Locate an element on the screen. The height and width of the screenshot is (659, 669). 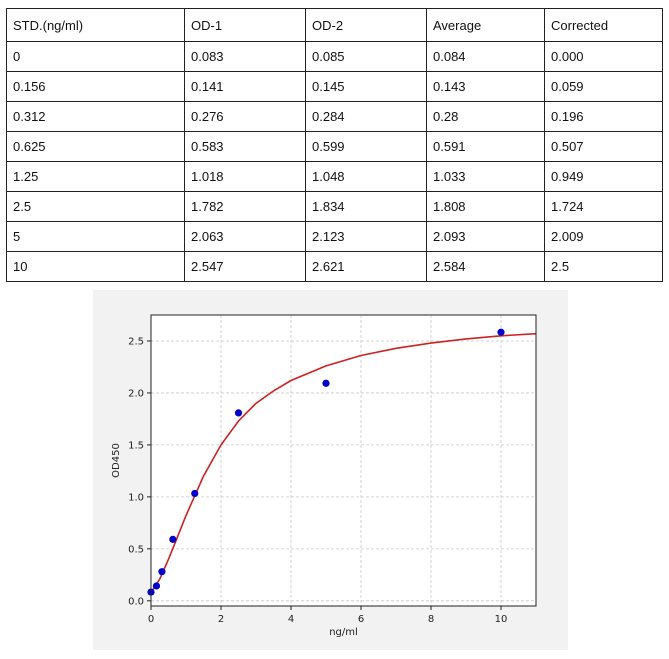
table-header-row: STD.(ng/ml) OD-1 OD-2 Average Corrected is located at coordinates (334, 25).